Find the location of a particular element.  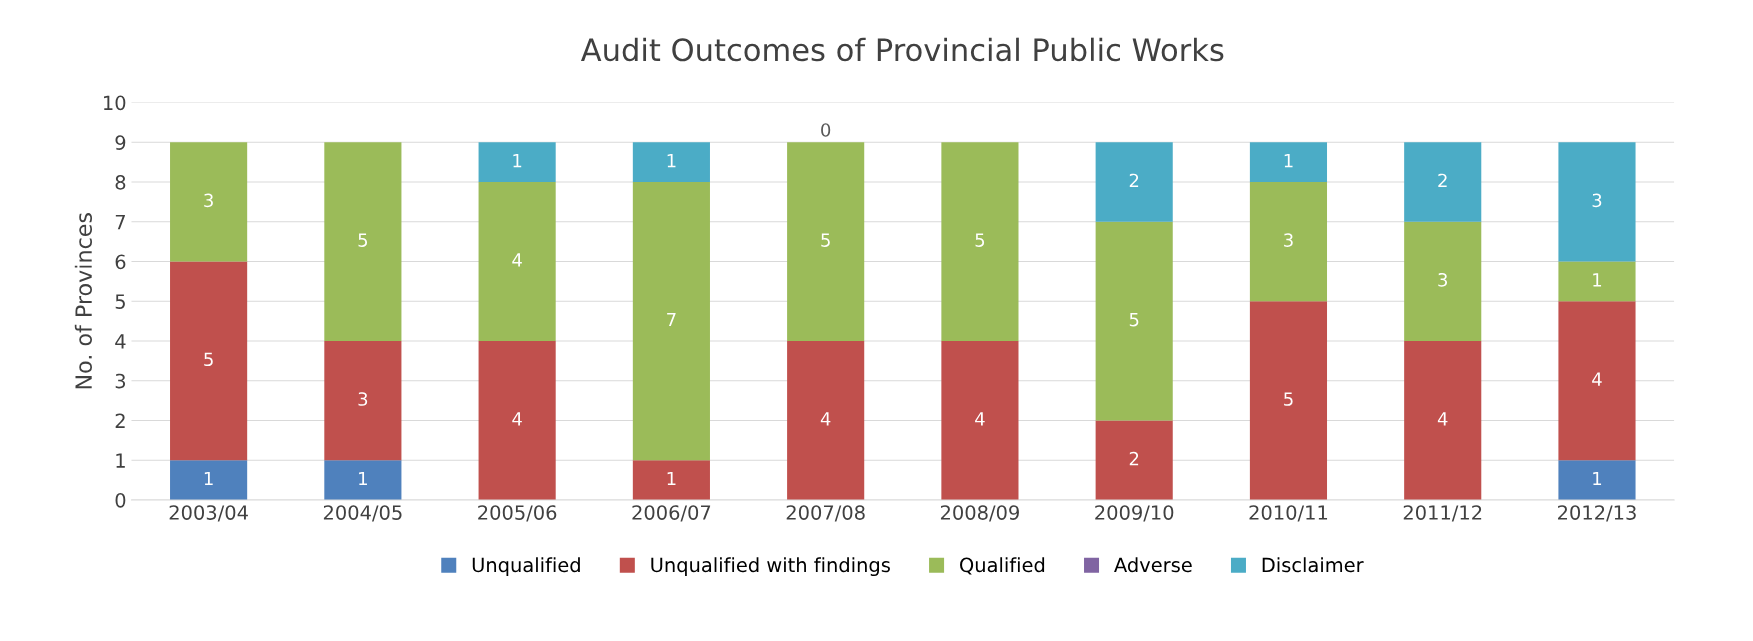

legend-label: Unqualified is located at coordinates (526, 567).